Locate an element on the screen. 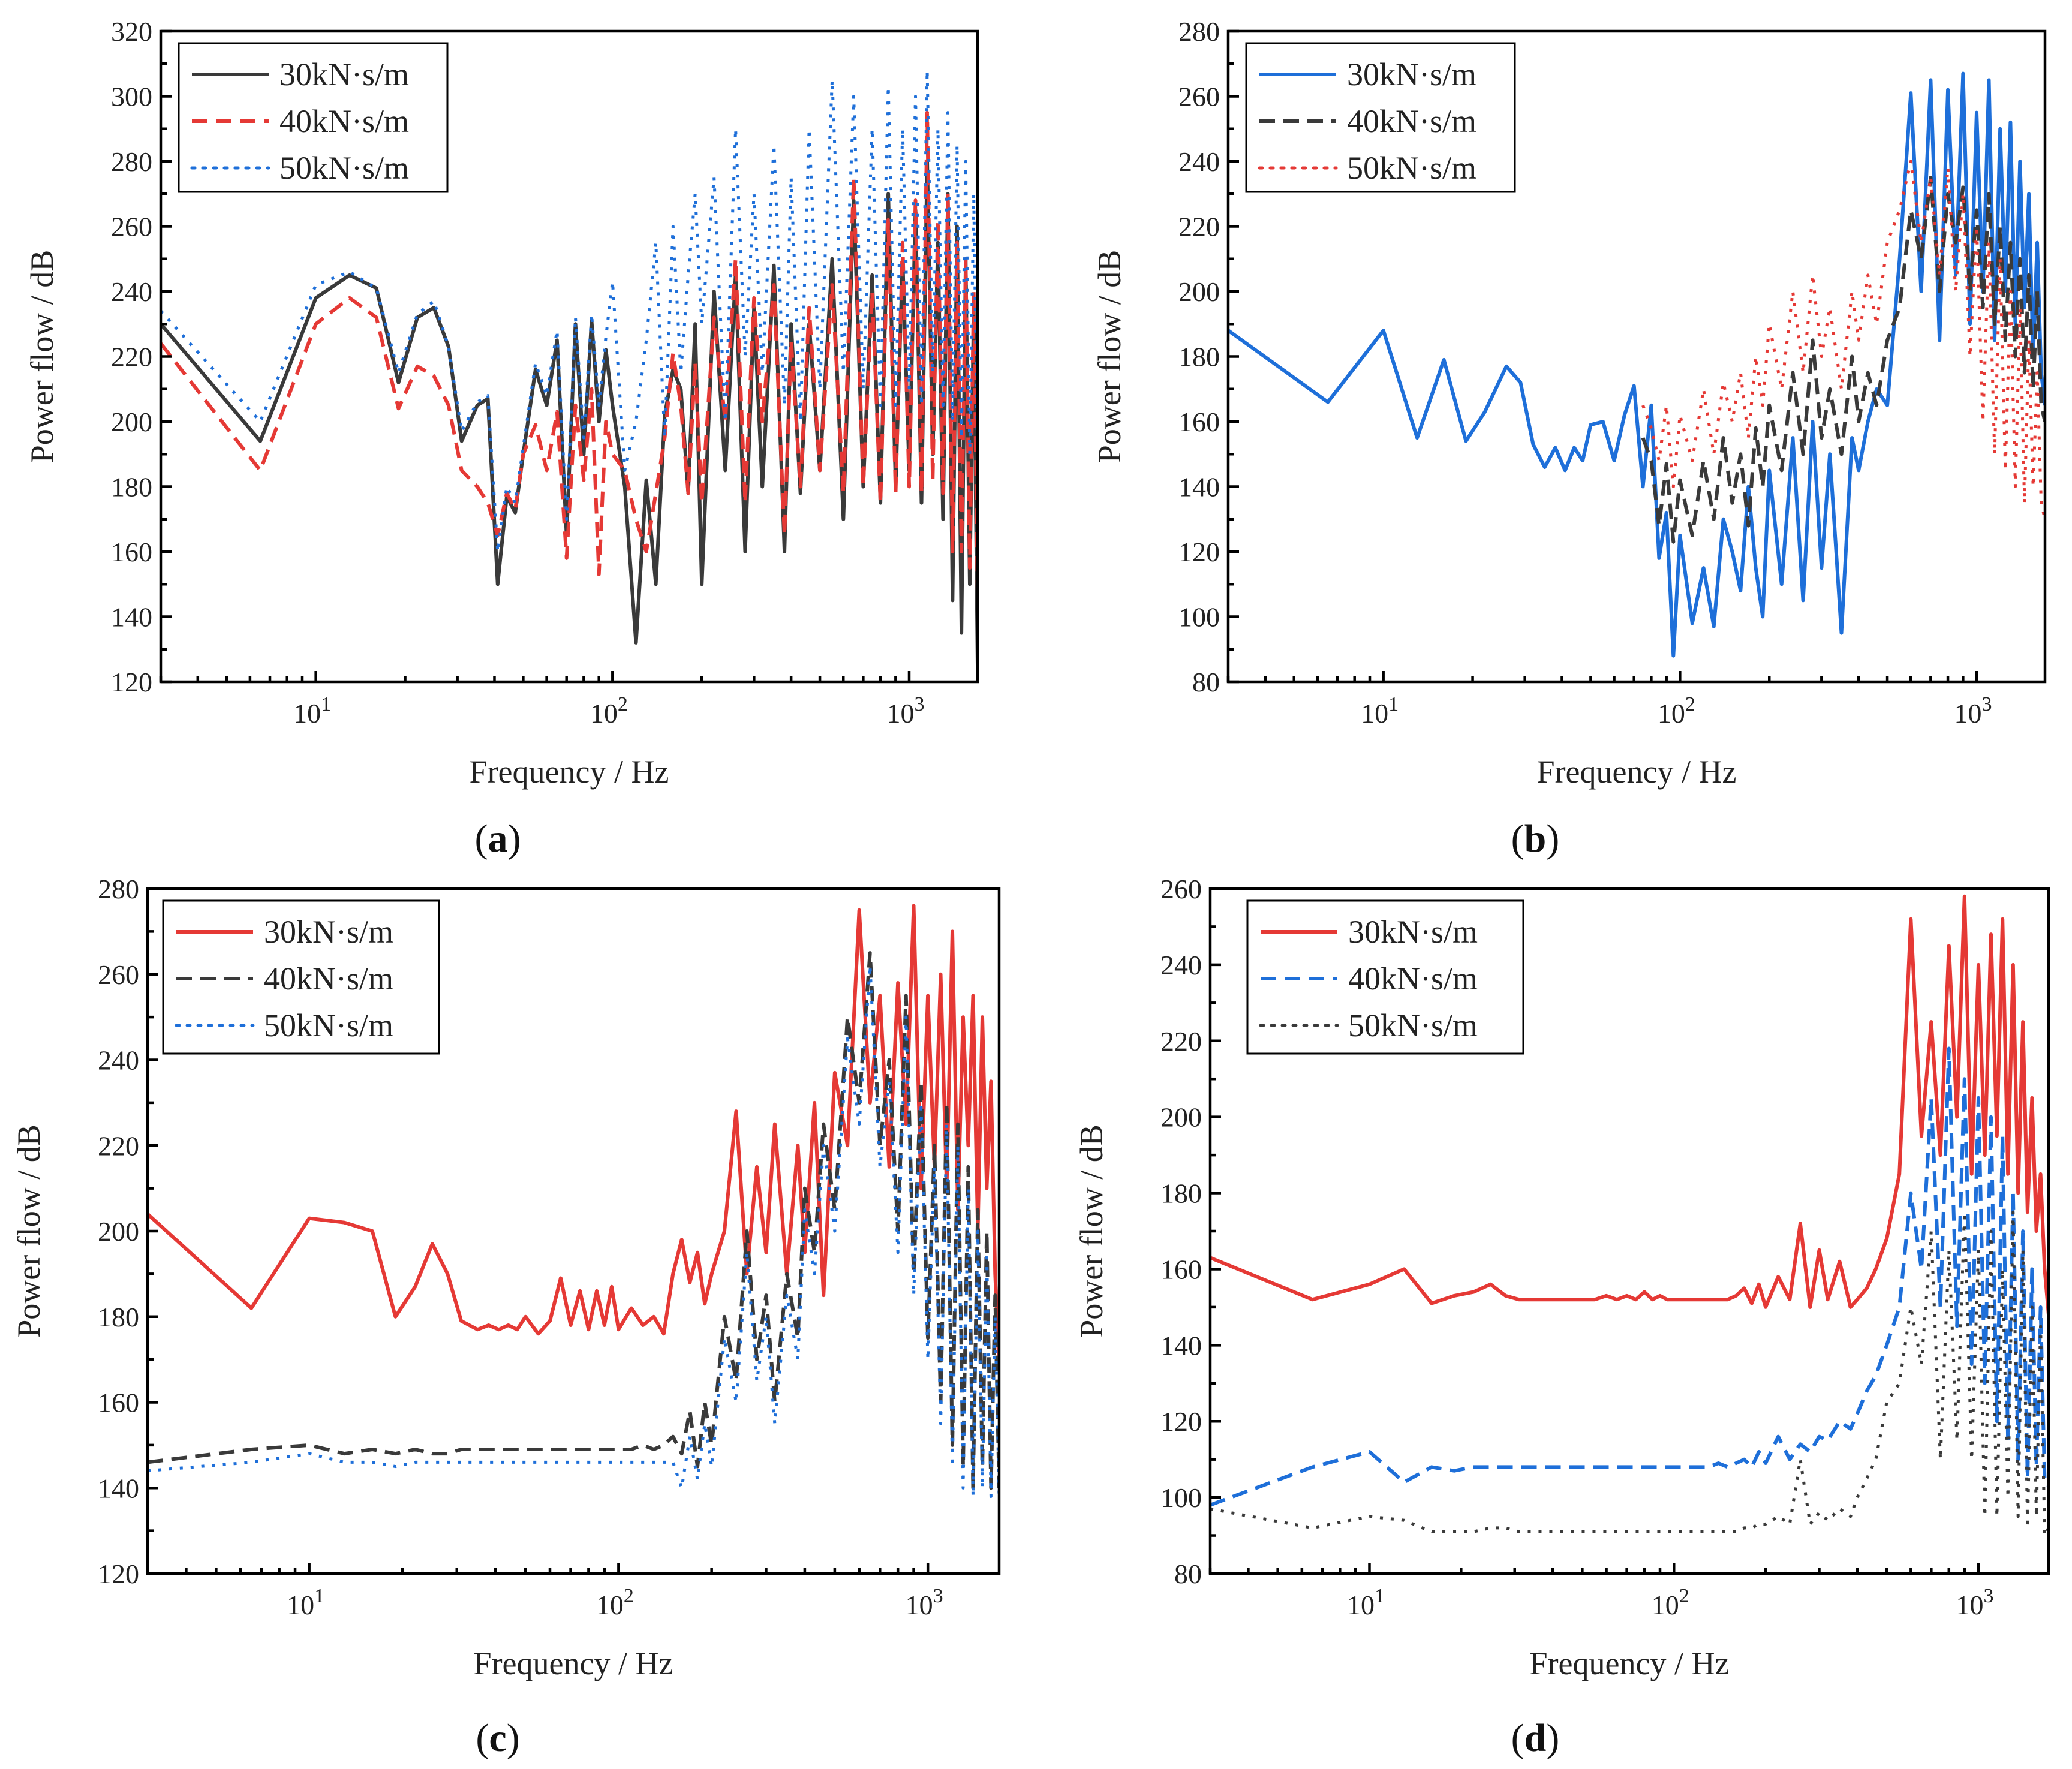 Image resolution: width=2072 pixels, height=1769 pixels. y-tick-label: 300 is located at coordinates (131, 97).